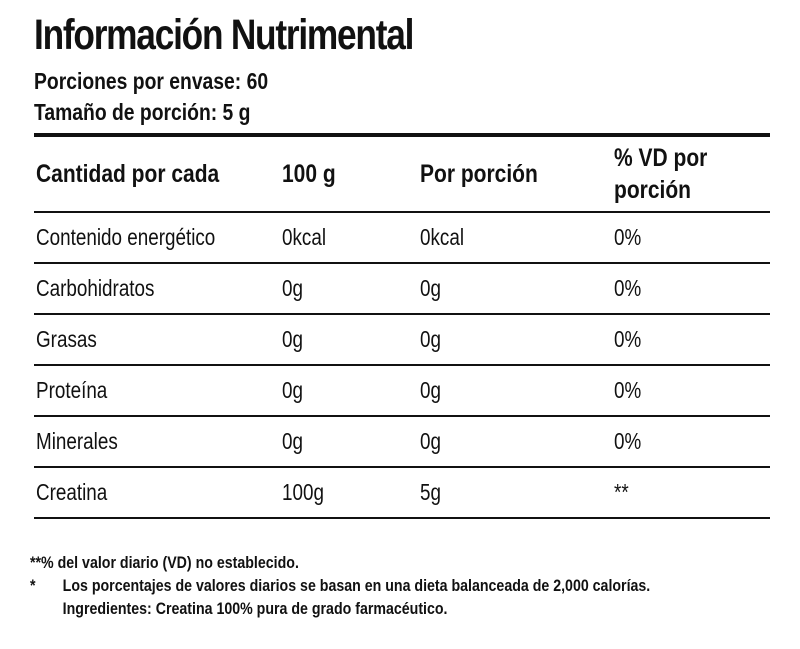 The height and width of the screenshot is (649, 800). I want to click on table-row: Carbohidratos 0g 0g 0%, so click(402, 289).